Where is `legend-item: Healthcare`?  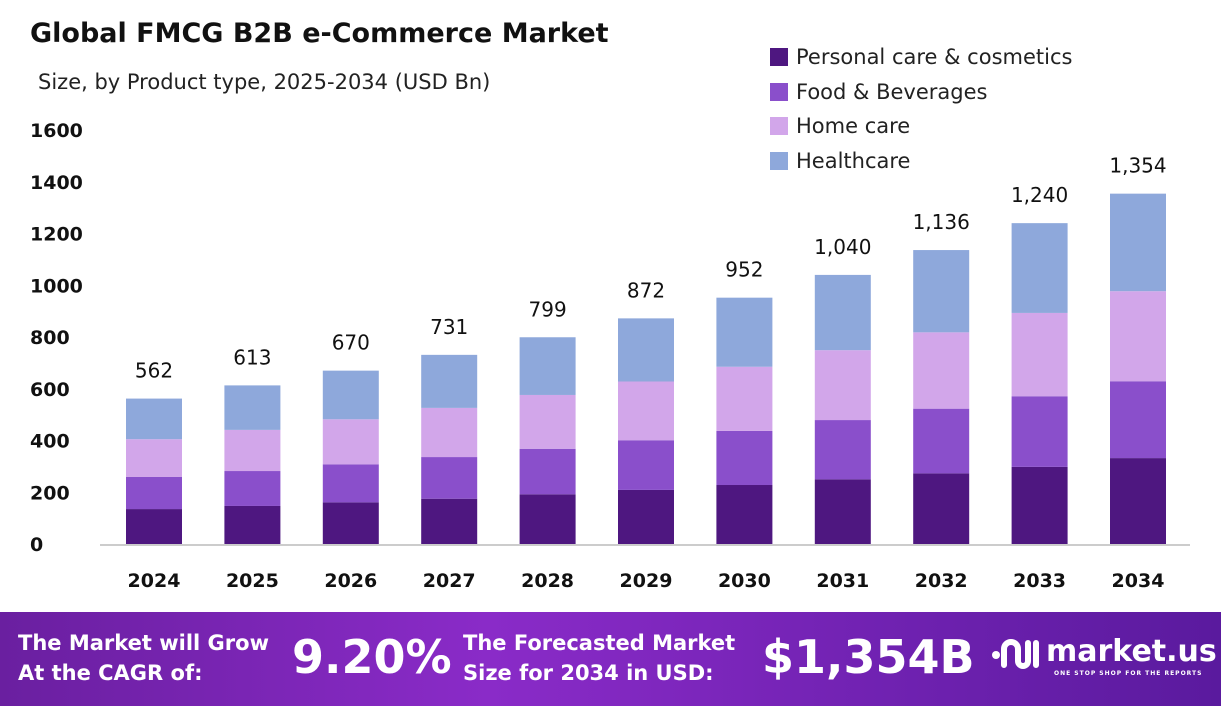
legend-item: Healthcare is located at coordinates (921, 161).